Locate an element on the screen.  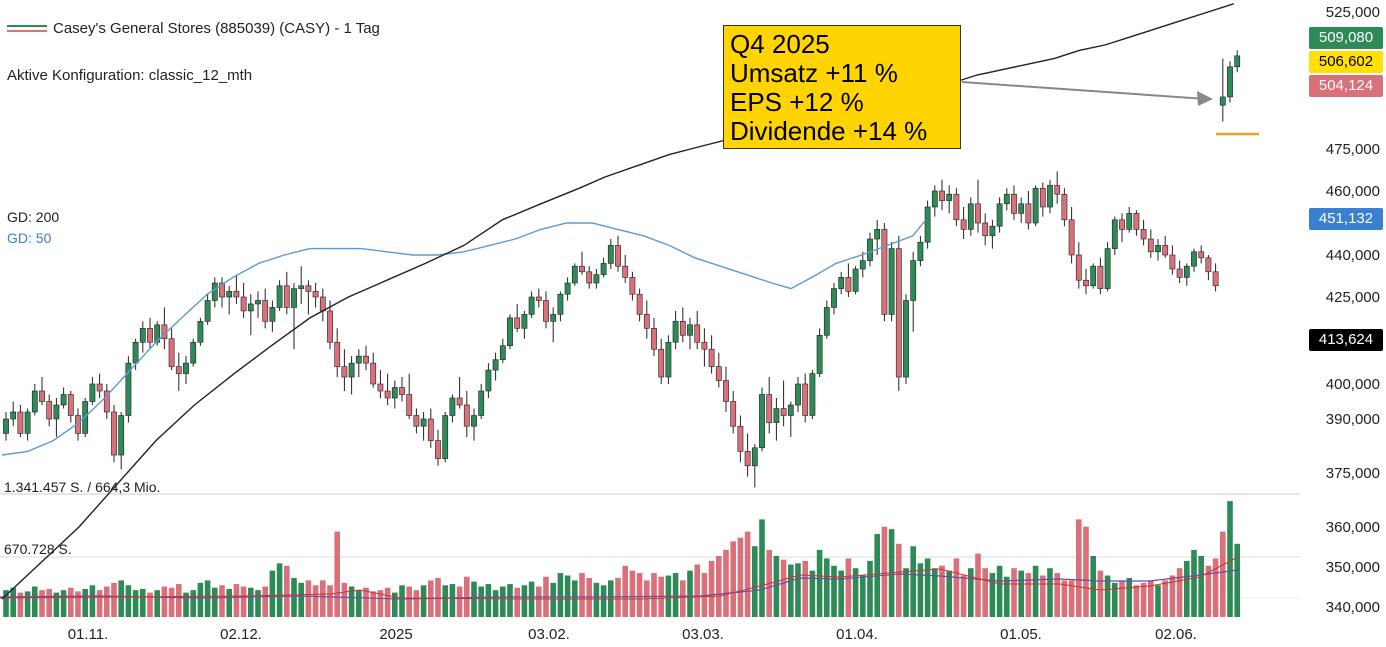
x-tick-label: 03.02. is located at coordinates (549, 634).